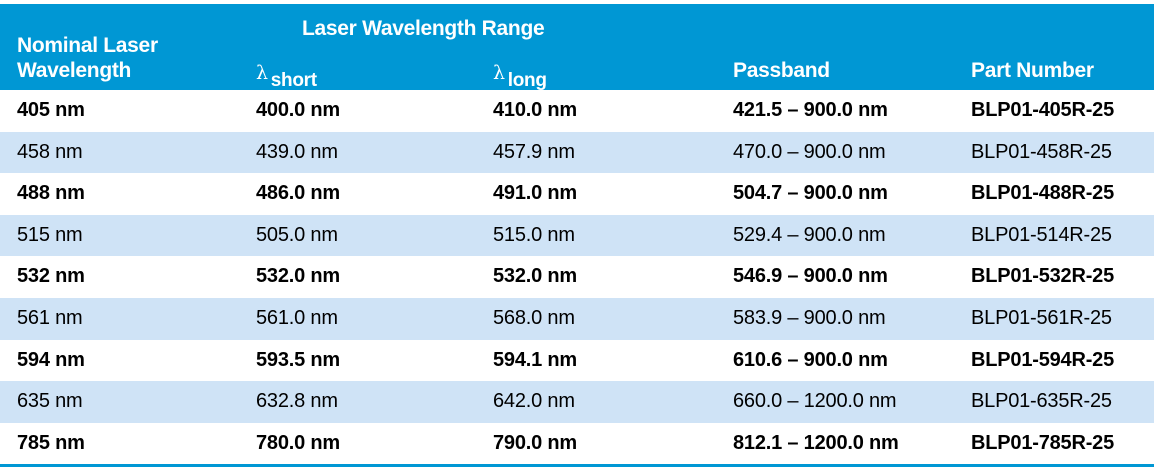 The height and width of the screenshot is (469, 1154). I want to click on short-cell: 400.0 nm, so click(298, 110).